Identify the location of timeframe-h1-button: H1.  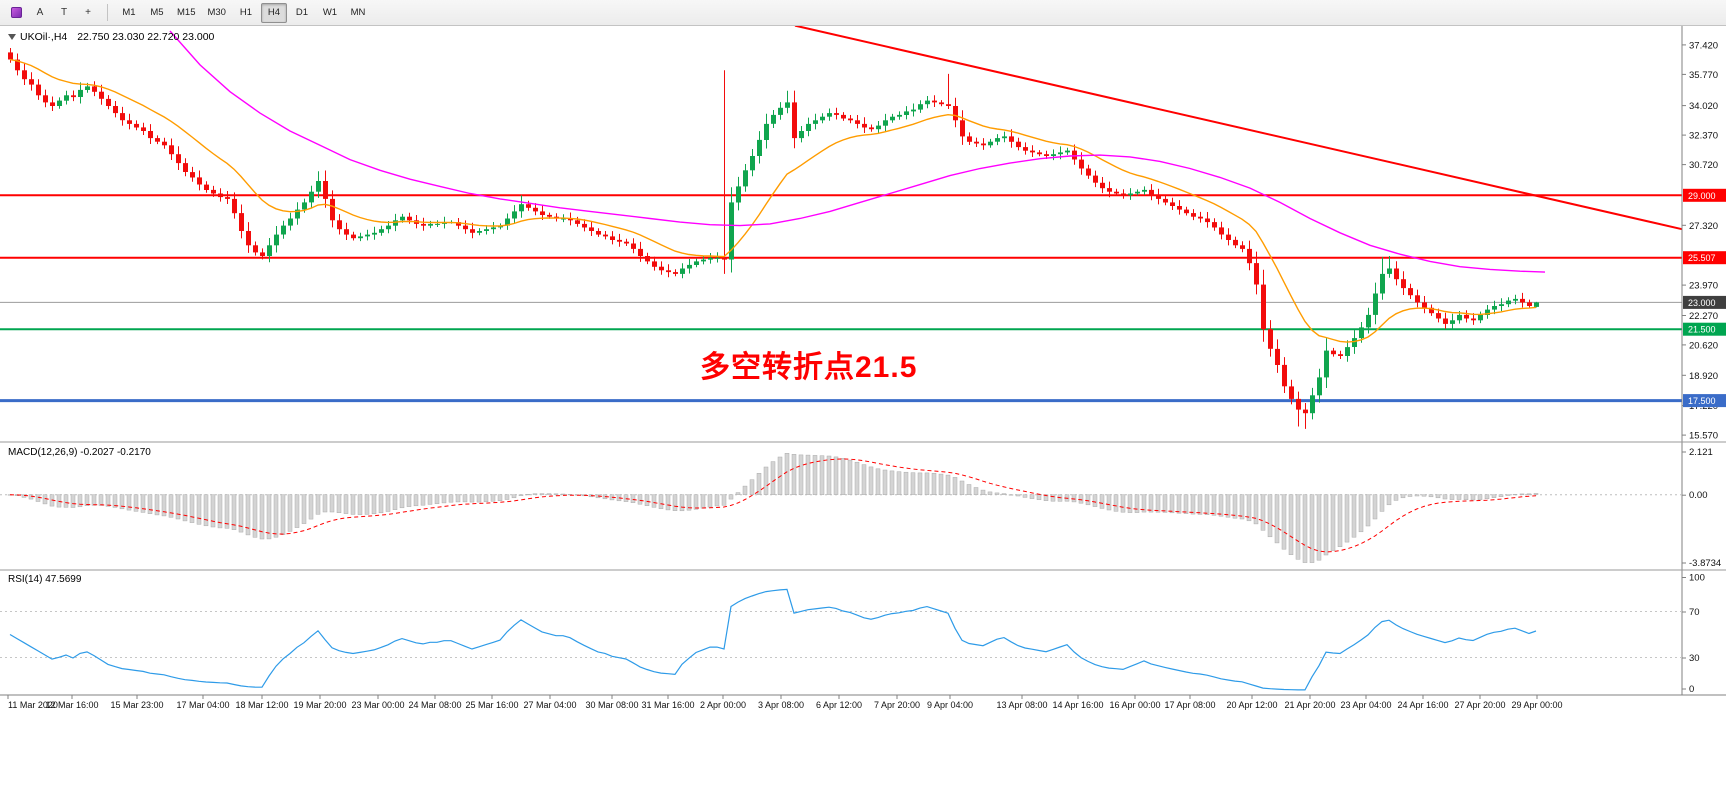
(246, 12).